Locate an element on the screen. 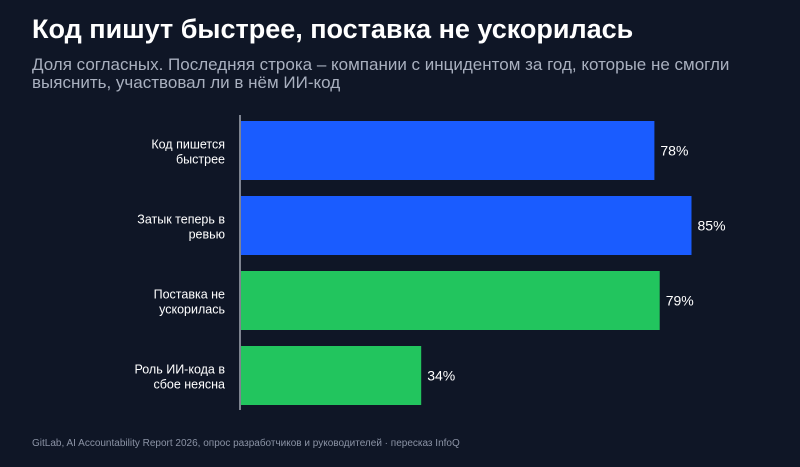 Image resolution: width=800 pixels, height=467 pixels. value-label: 78% is located at coordinates (674, 151).